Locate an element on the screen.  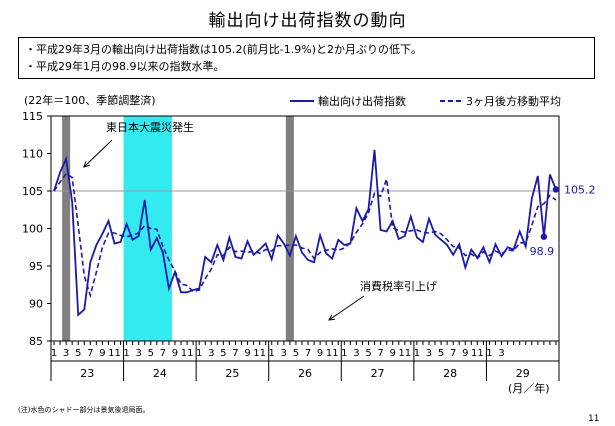
x-year-label: 23 is located at coordinates (87, 373).